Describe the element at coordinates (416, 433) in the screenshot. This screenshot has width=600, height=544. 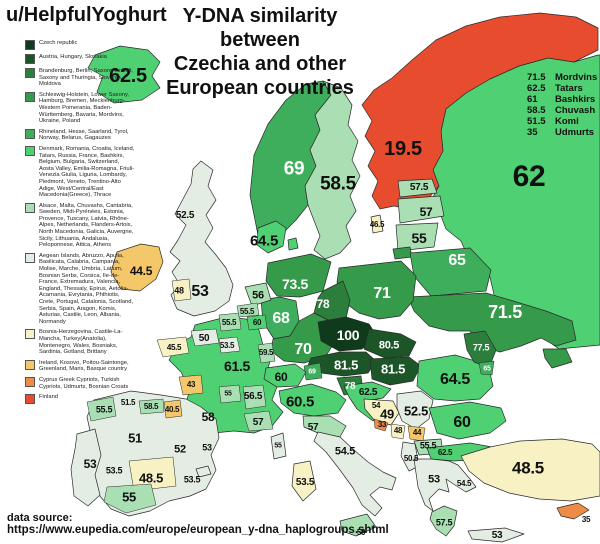
I see `region-kosovo` at that location.